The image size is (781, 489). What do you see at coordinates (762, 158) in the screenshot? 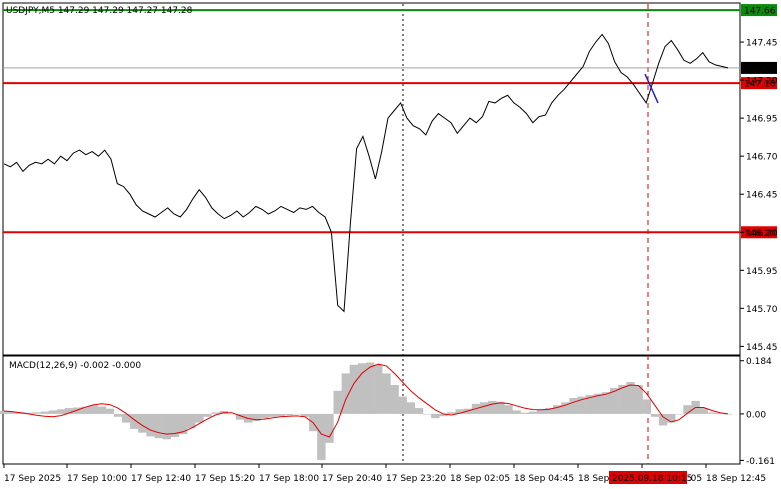
I see `y-tick-label: 146.70` at bounding box center [762, 158].